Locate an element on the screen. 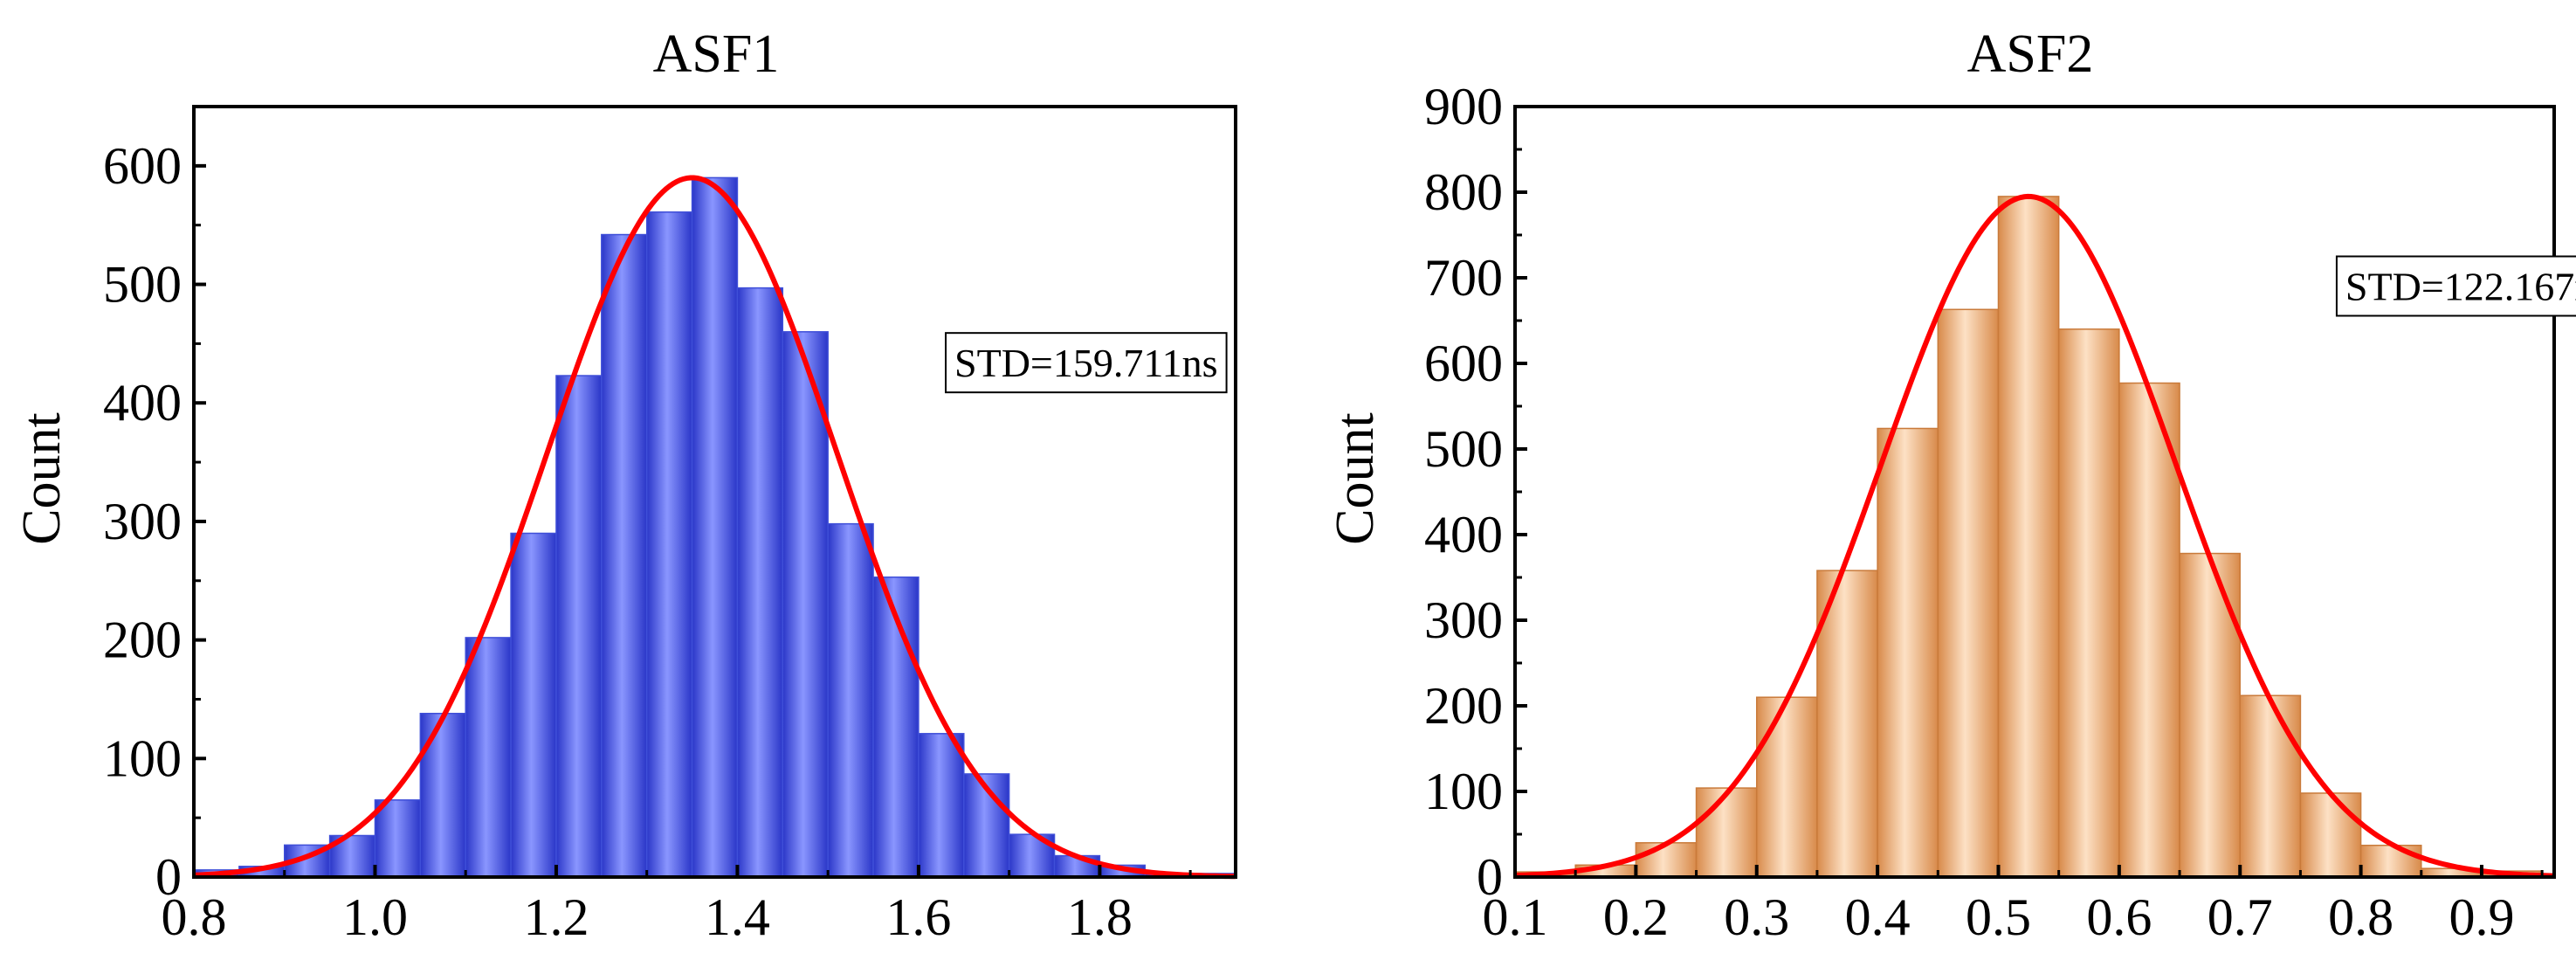  x-tick-label: 0.5 is located at coordinates (1998, 917).